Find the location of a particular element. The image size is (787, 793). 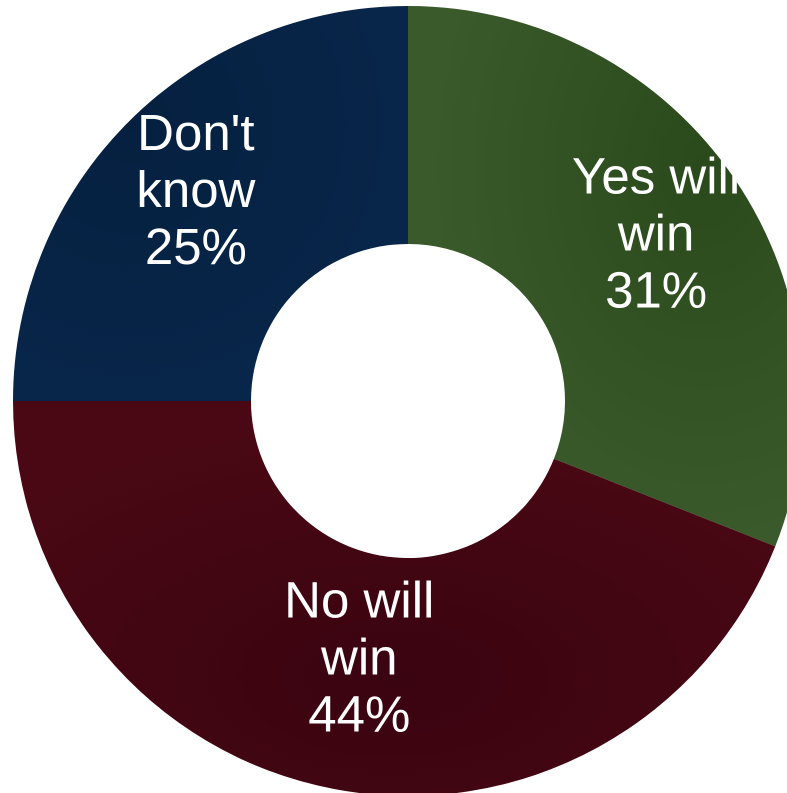

slice-label-line: know is located at coordinates (195, 189).